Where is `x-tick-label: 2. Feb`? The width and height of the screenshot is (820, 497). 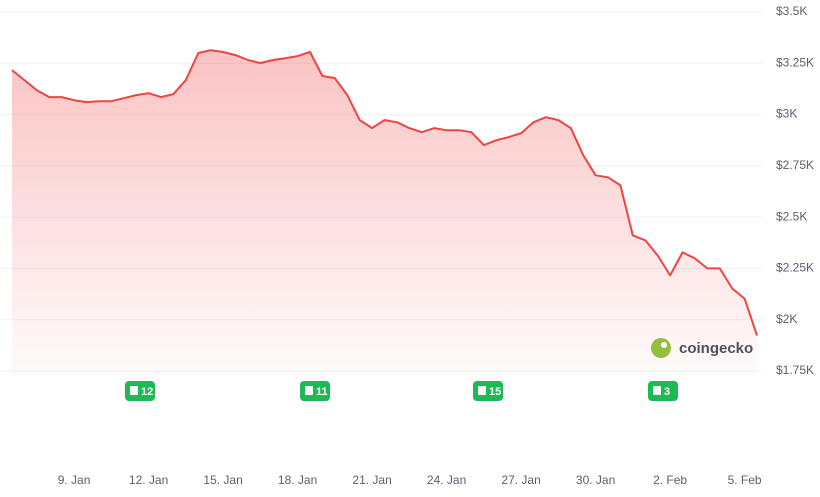
x-tick-label: 2. Feb is located at coordinates (670, 480).